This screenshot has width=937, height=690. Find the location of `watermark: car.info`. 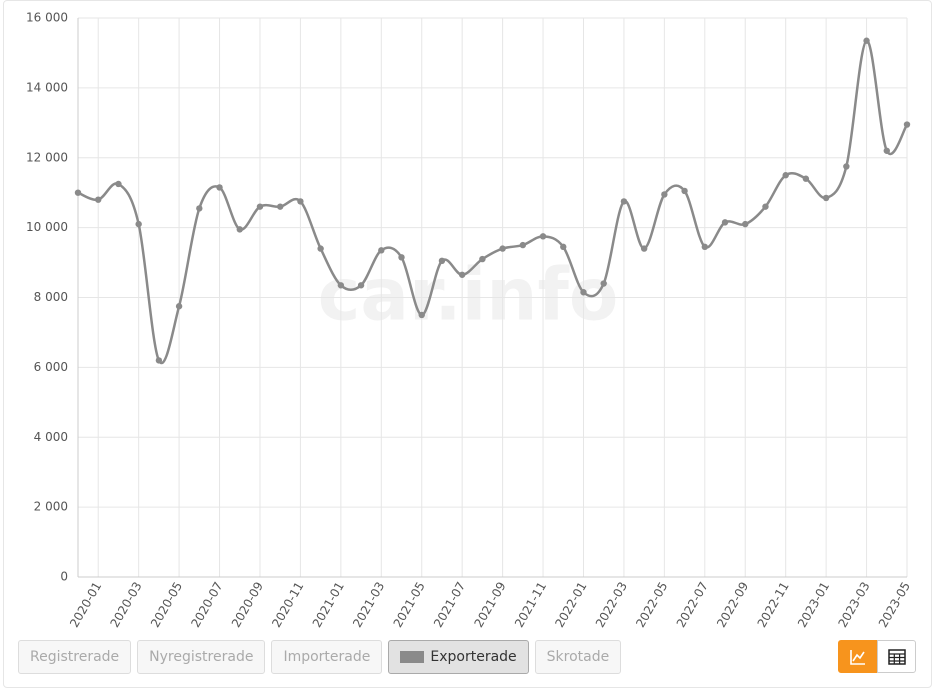

watermark: car.info is located at coordinates (468, 295).